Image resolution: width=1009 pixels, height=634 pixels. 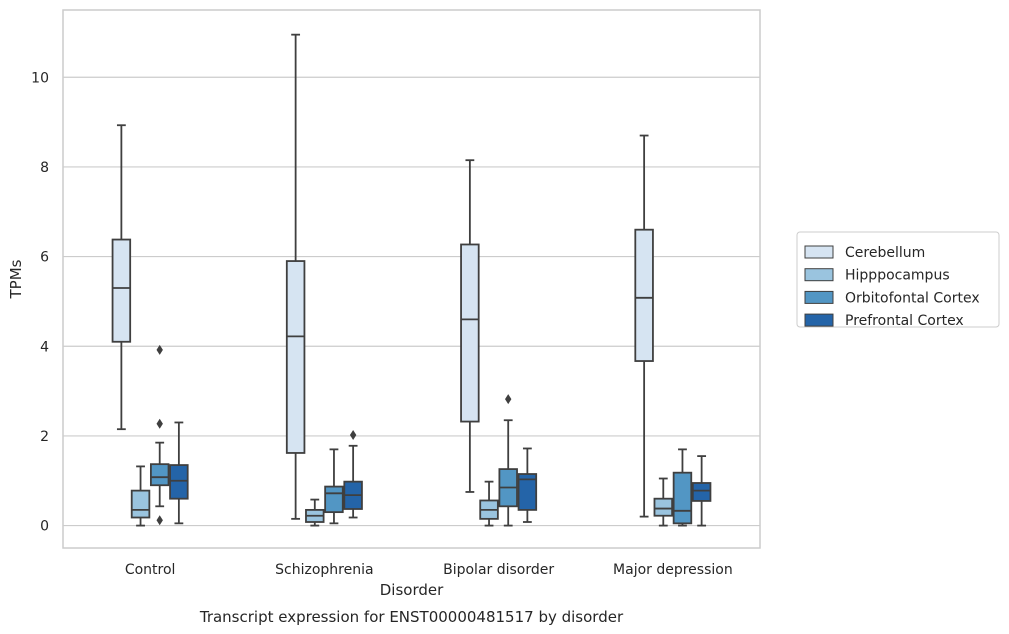 I want to click on legend-item: Cerebellum, so click(x=864, y=253).